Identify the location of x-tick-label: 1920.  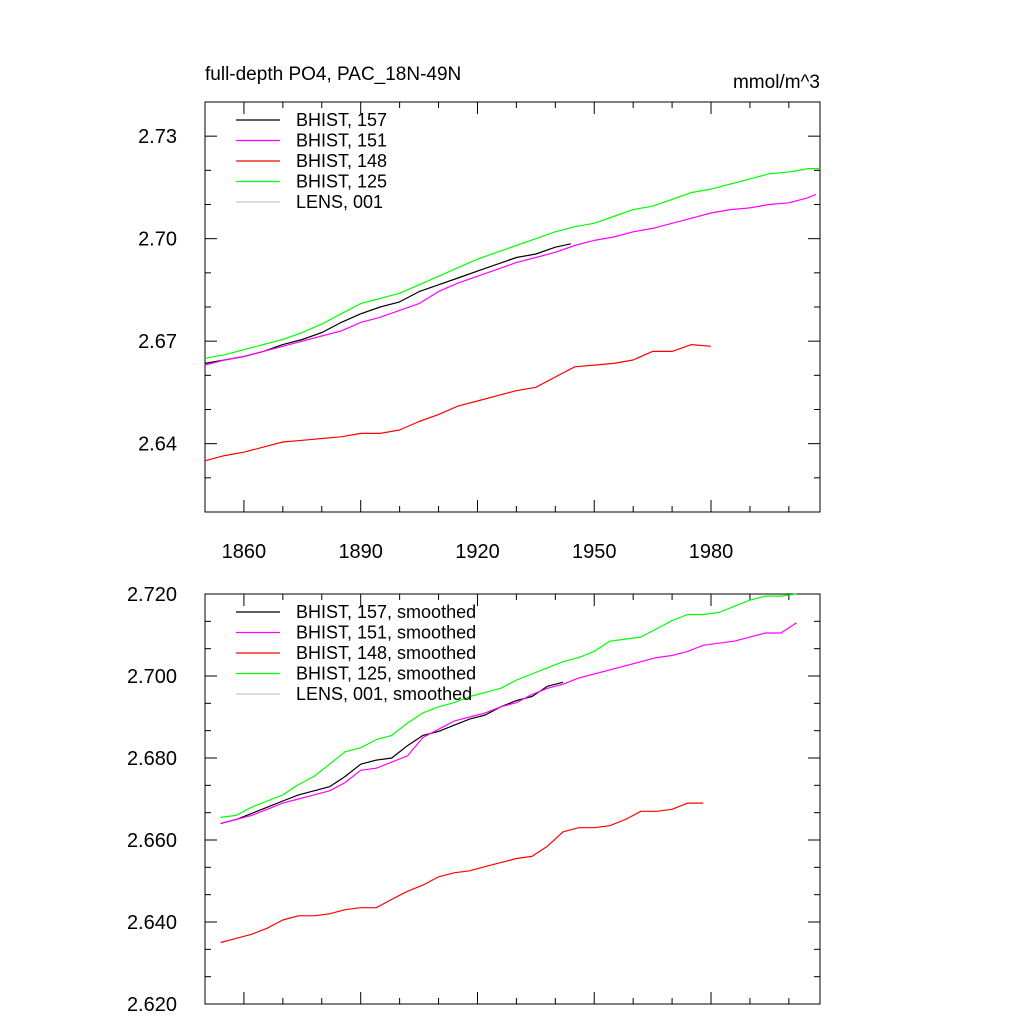
(477, 552).